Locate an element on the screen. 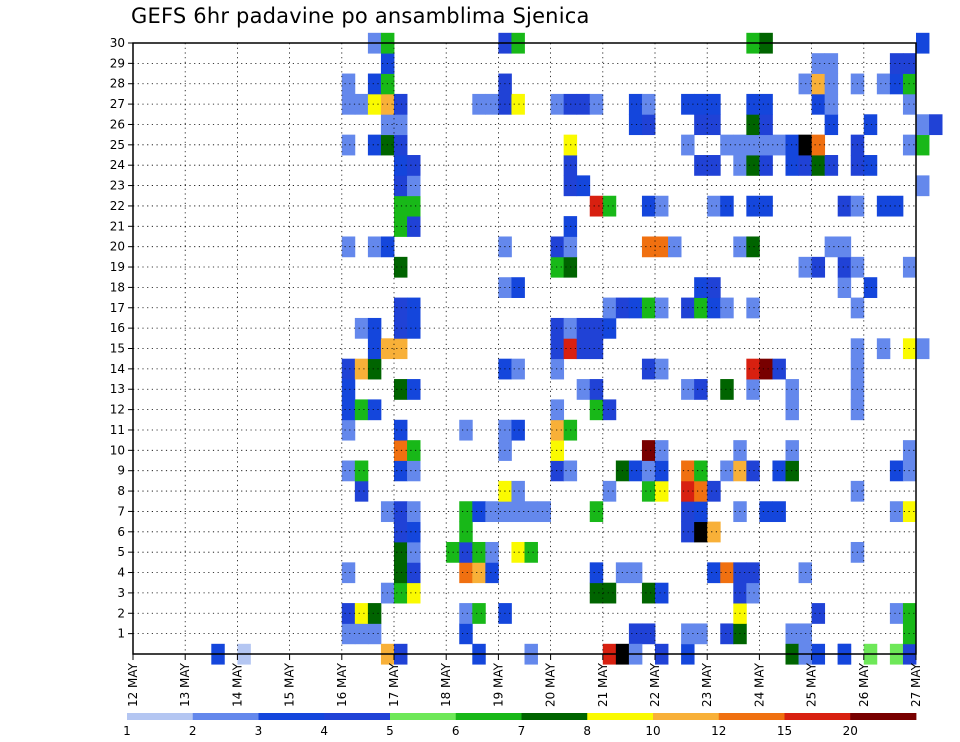 Image resolution: width=960 pixels, height=742 pixels. legend-label: 12 is located at coordinates (718, 731).